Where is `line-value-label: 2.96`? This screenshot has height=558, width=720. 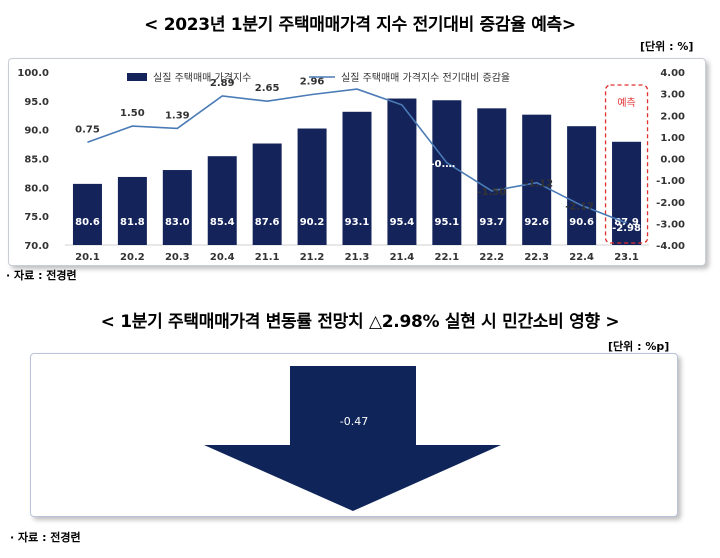
line-value-label: 2.96 is located at coordinates (312, 81).